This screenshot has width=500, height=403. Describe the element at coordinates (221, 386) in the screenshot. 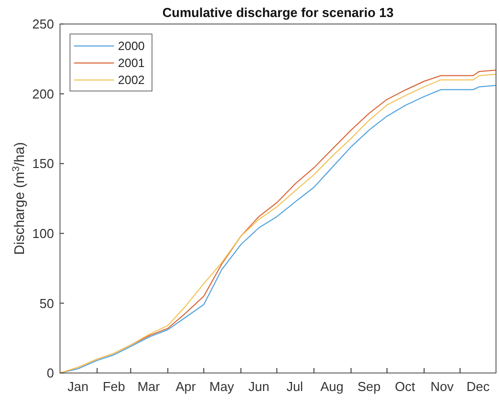

I see `x-tick-label: May` at that location.